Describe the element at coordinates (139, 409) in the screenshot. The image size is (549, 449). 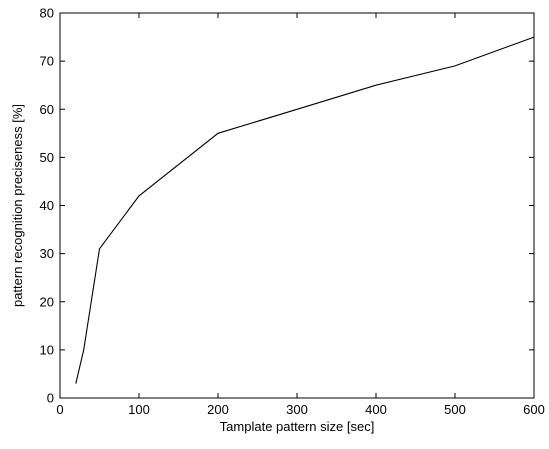
I see `x-tick-label: 100` at that location.